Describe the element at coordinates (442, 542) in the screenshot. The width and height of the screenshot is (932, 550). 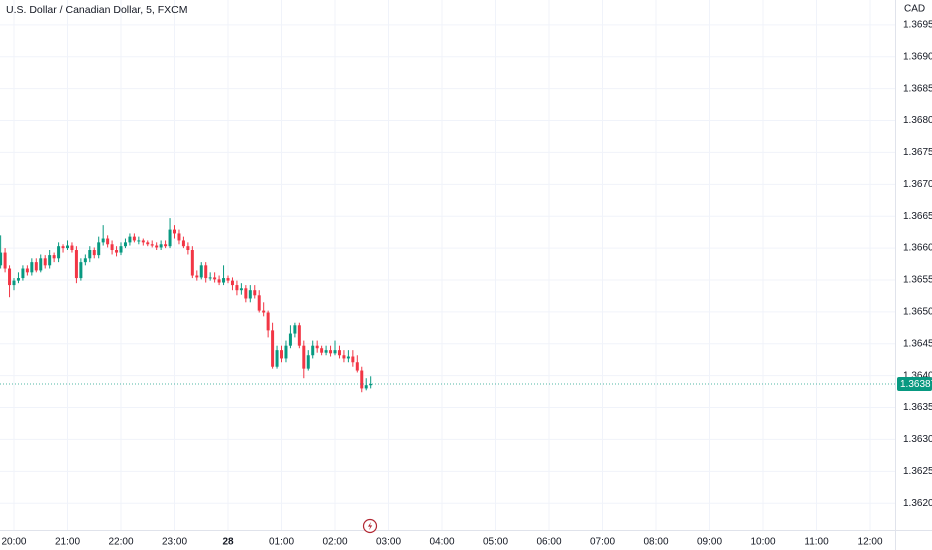
I see `x-tick-label: 04:00` at that location.